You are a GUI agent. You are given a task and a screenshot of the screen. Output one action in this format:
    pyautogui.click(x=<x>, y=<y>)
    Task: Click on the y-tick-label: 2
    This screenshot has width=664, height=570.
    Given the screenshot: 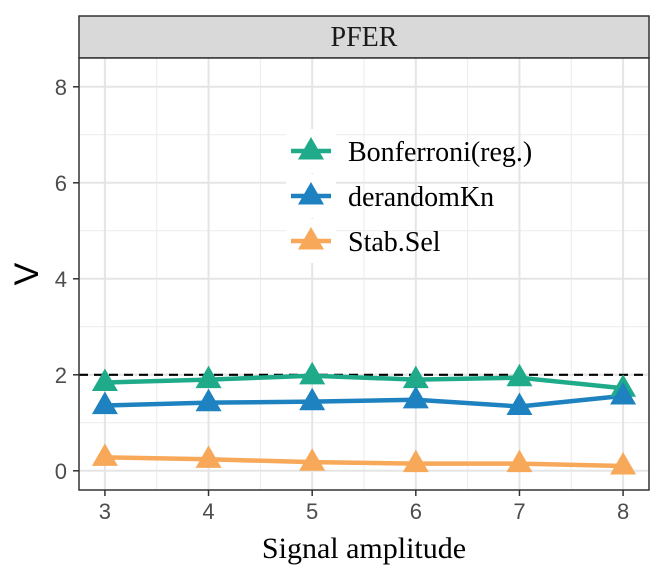 What is the action you would take?
    pyautogui.click(x=61, y=375)
    